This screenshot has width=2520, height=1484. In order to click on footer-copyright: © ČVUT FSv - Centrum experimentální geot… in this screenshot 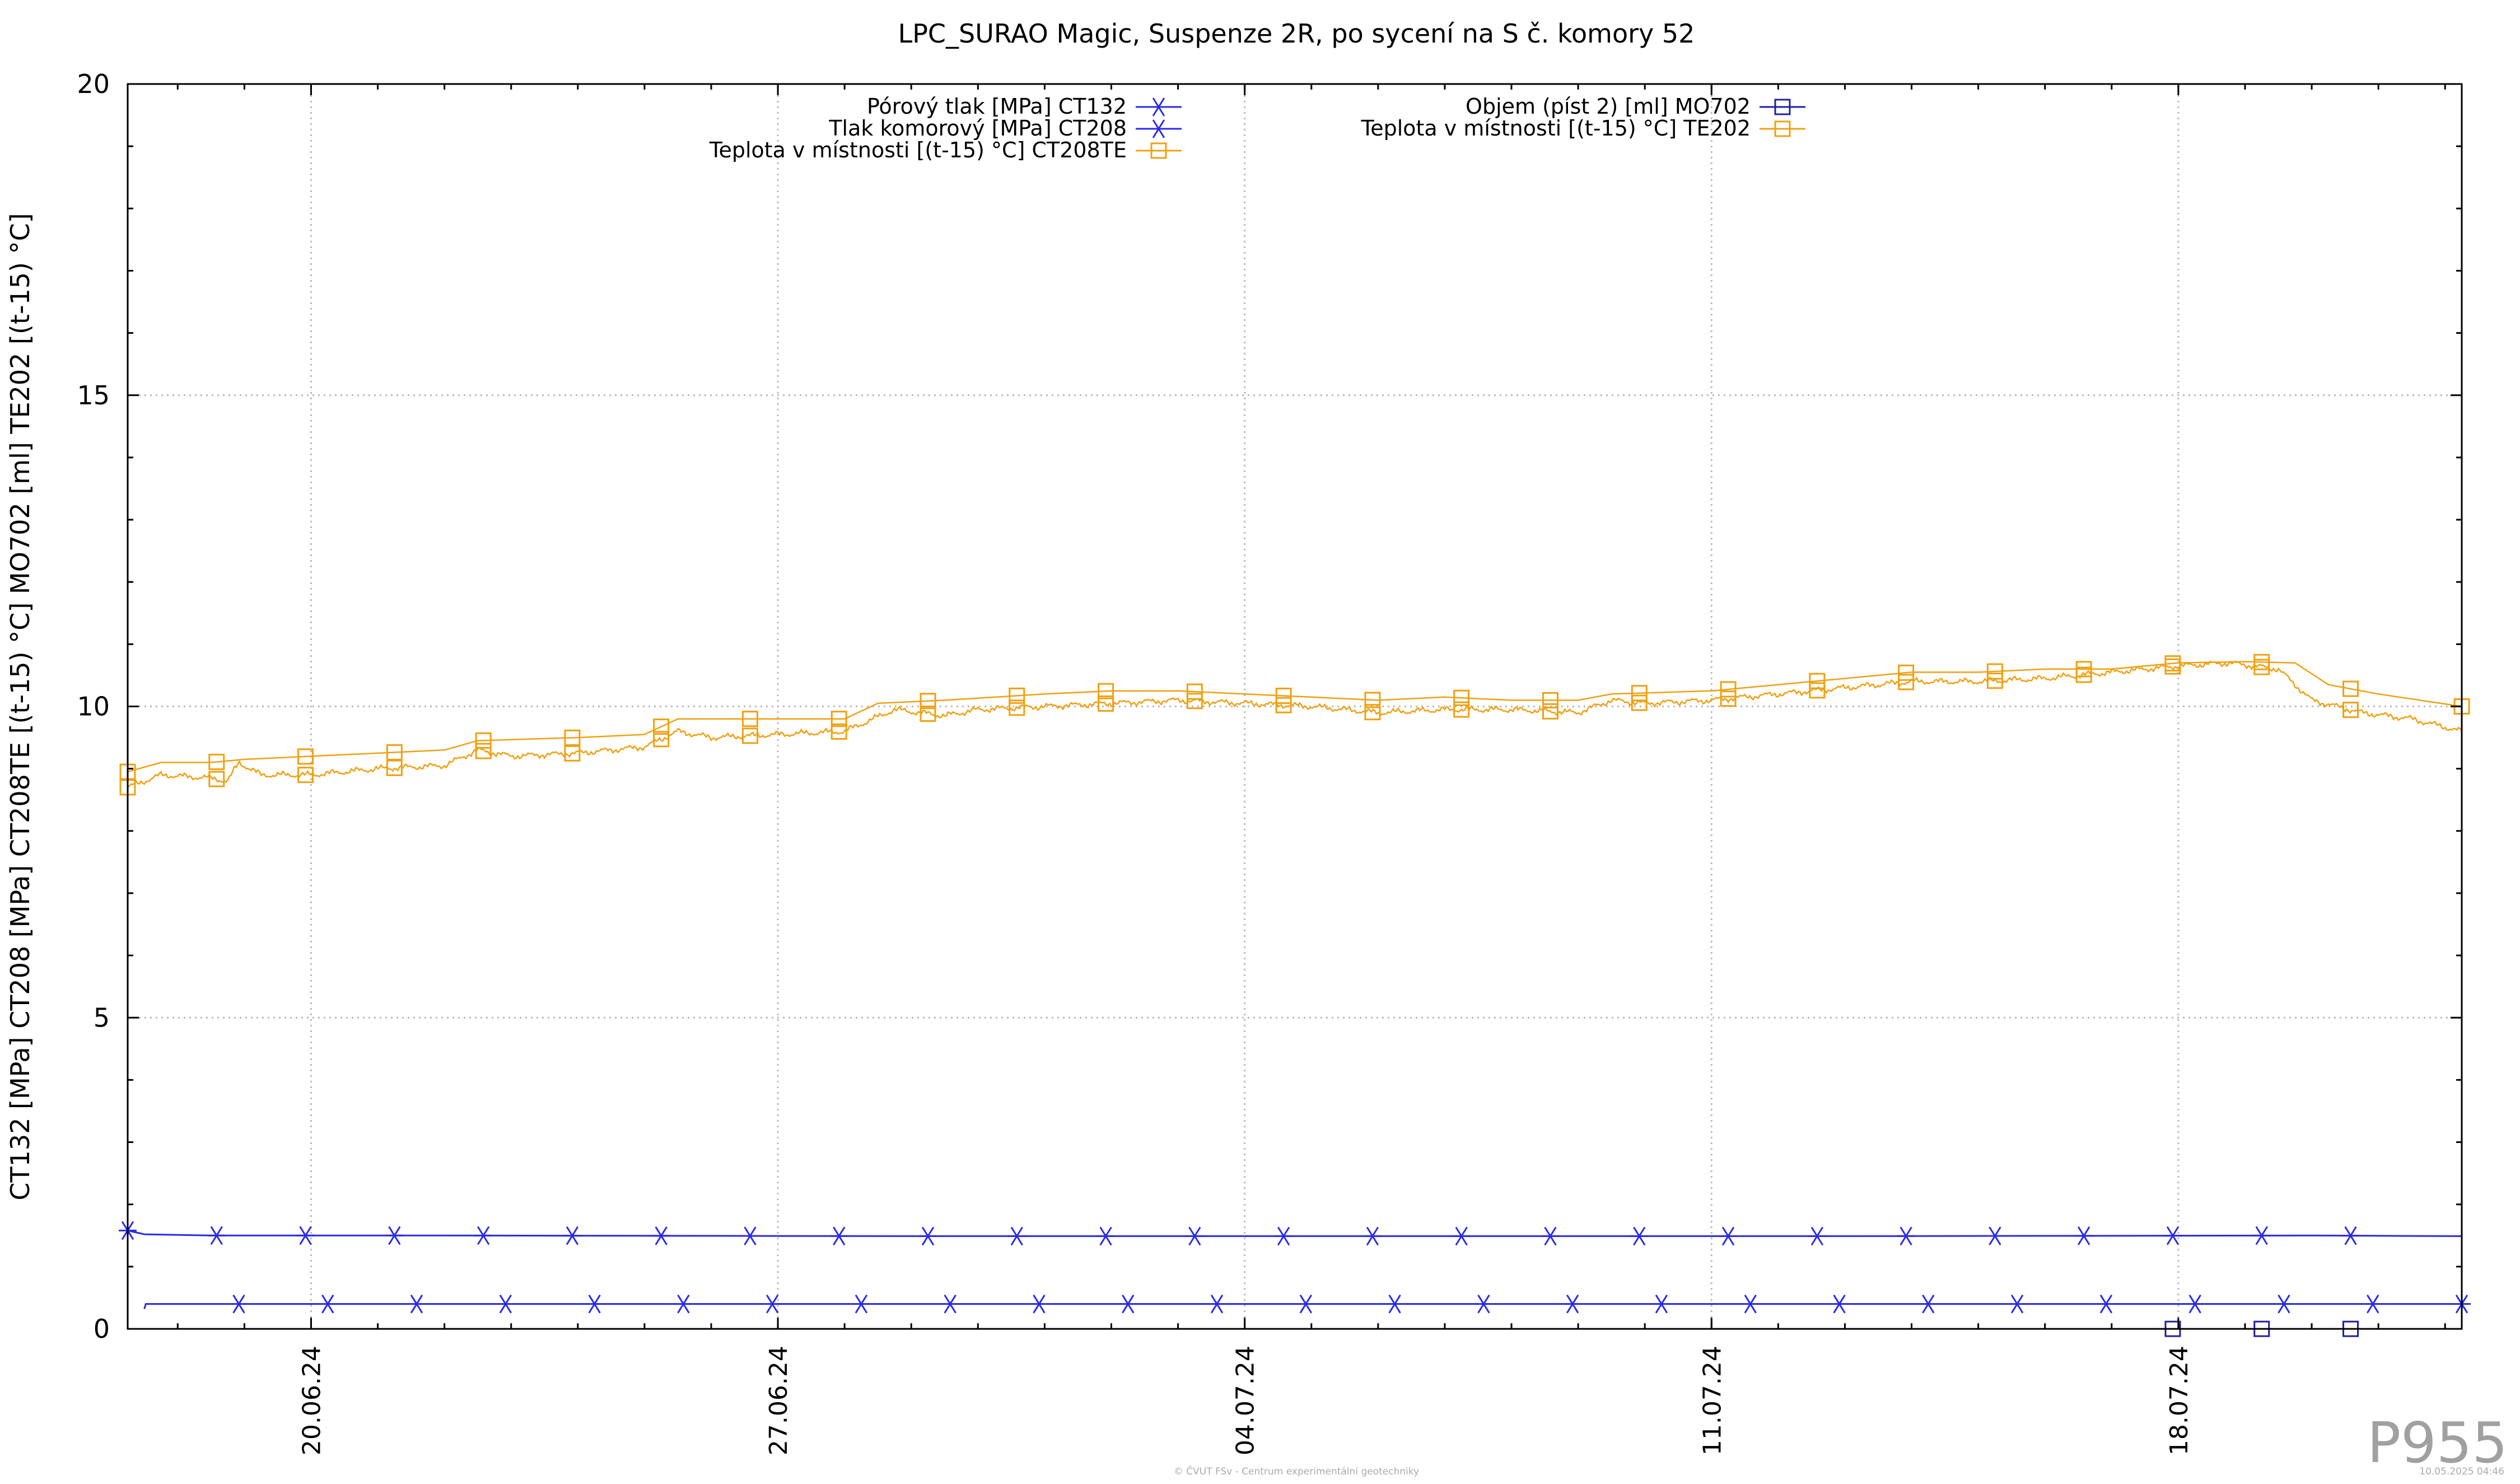, I will do `click(1297, 1471)`.